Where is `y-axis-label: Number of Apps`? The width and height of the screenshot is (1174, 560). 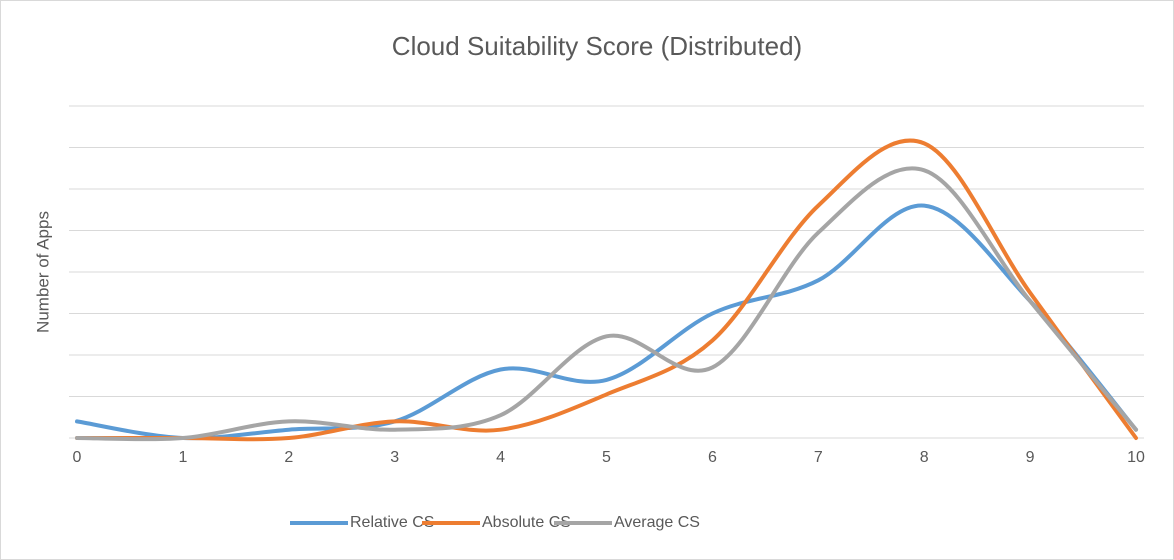 y-axis-label: Number of Apps is located at coordinates (42, 272).